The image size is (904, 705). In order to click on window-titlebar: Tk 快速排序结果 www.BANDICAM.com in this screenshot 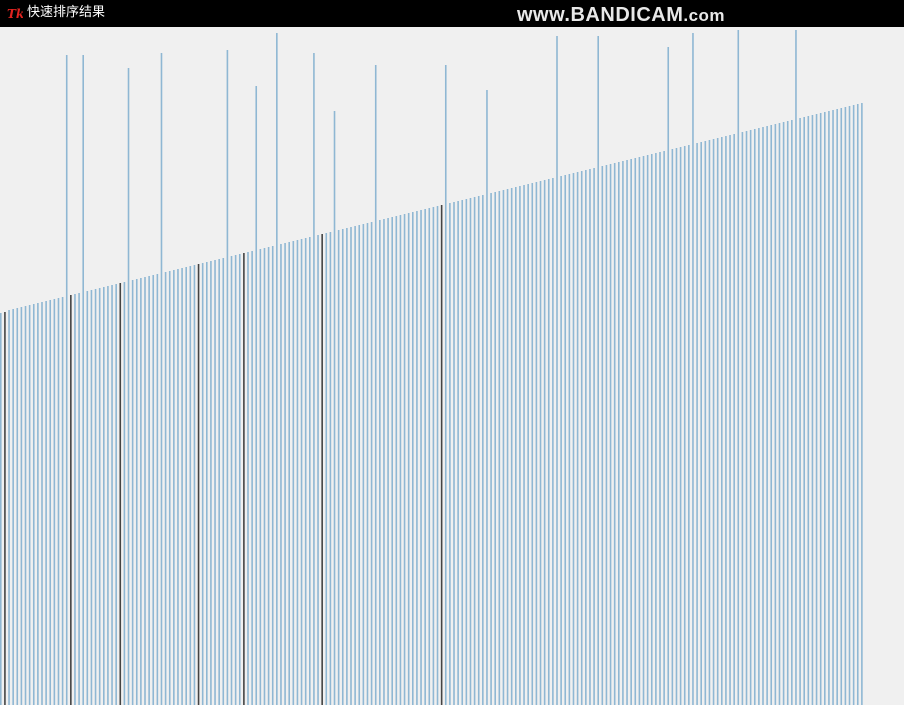, I will do `click(452, 13)`.